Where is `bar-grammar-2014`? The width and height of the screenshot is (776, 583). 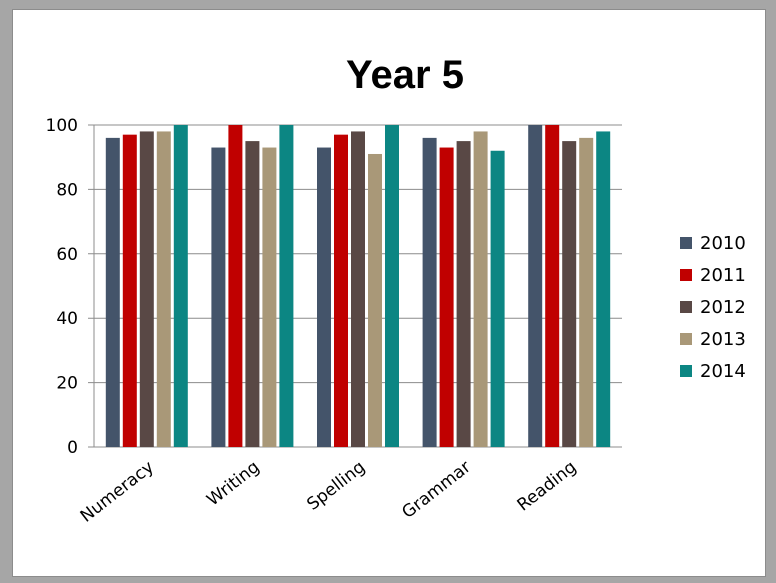
bar-grammar-2014 is located at coordinates (497, 298).